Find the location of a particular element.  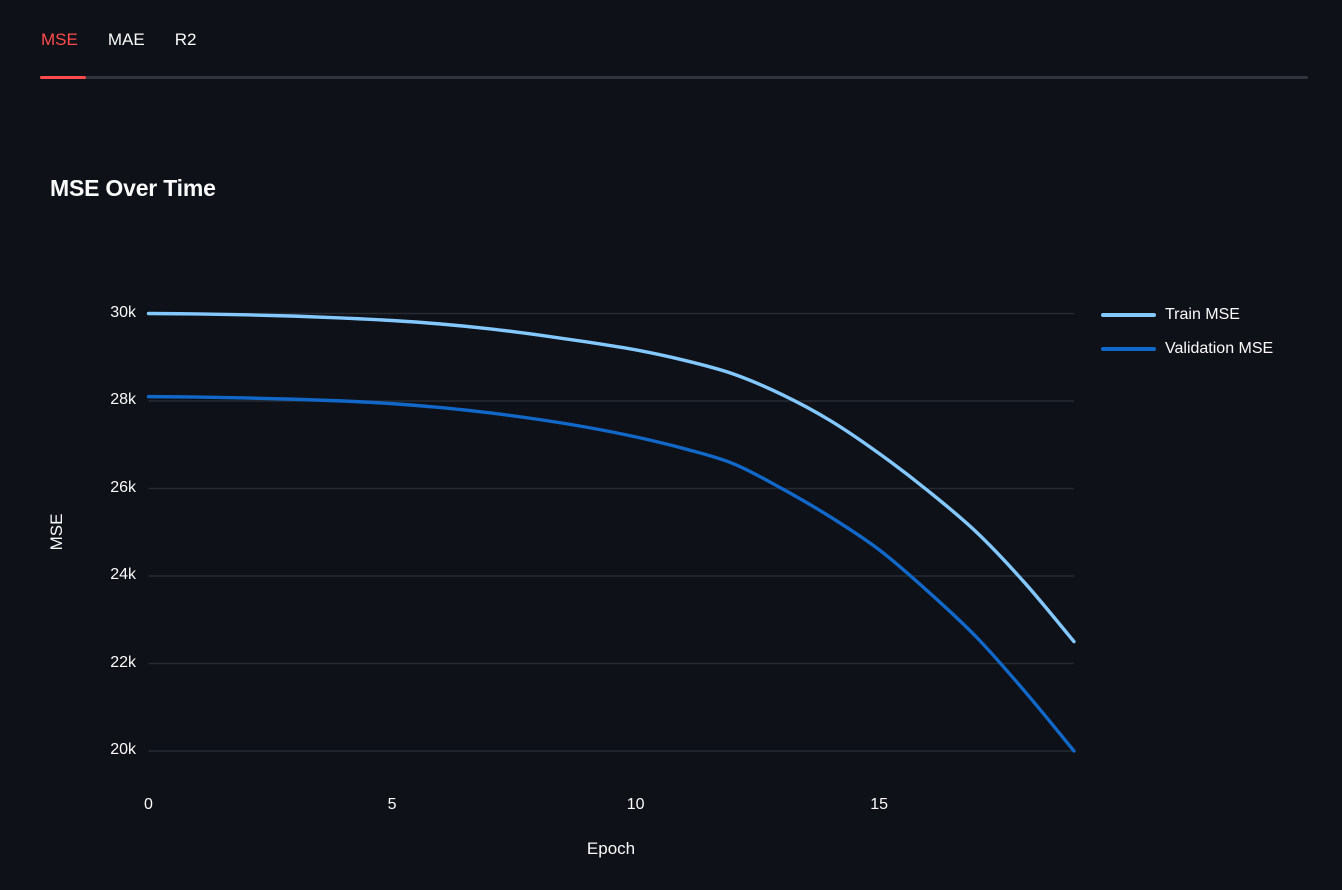

tab-divider is located at coordinates (674, 77).